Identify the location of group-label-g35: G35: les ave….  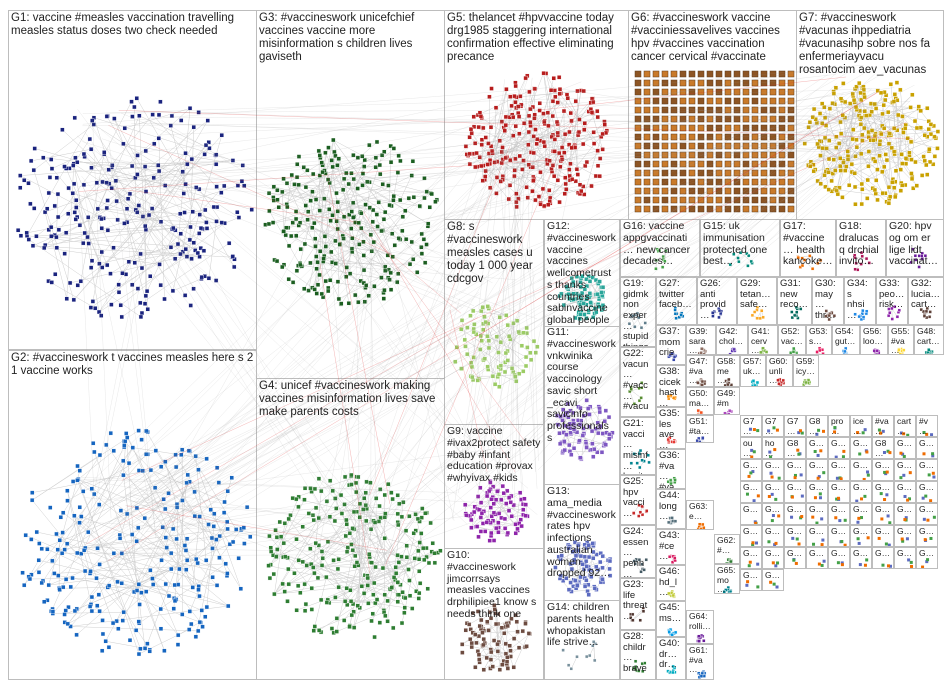
(669, 428).